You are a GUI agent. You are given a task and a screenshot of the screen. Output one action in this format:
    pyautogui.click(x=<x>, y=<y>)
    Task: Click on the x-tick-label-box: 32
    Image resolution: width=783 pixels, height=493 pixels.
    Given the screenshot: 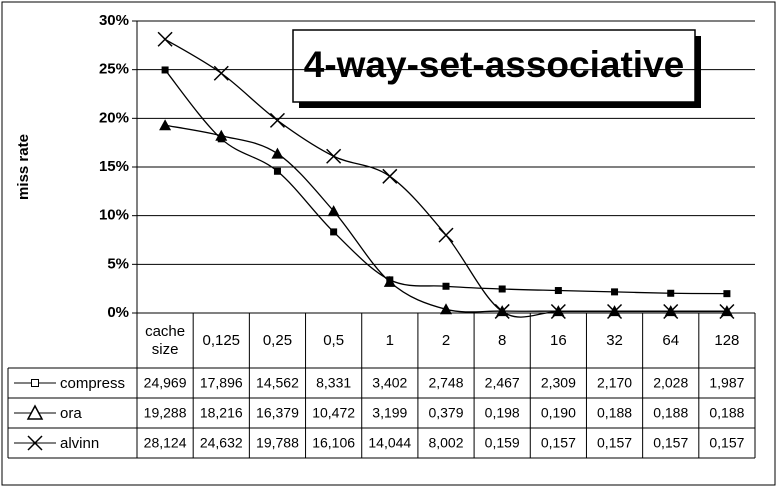 What is the action you would take?
    pyautogui.click(x=614, y=340)
    